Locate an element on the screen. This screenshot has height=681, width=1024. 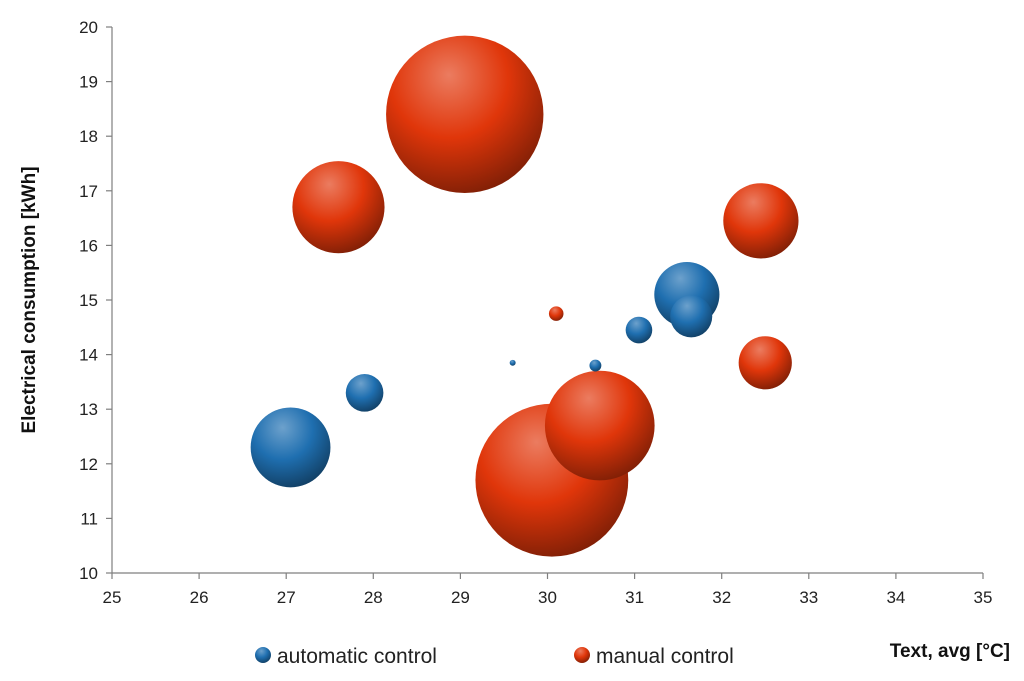
x-tick-label: 26 is located at coordinates (199, 597).